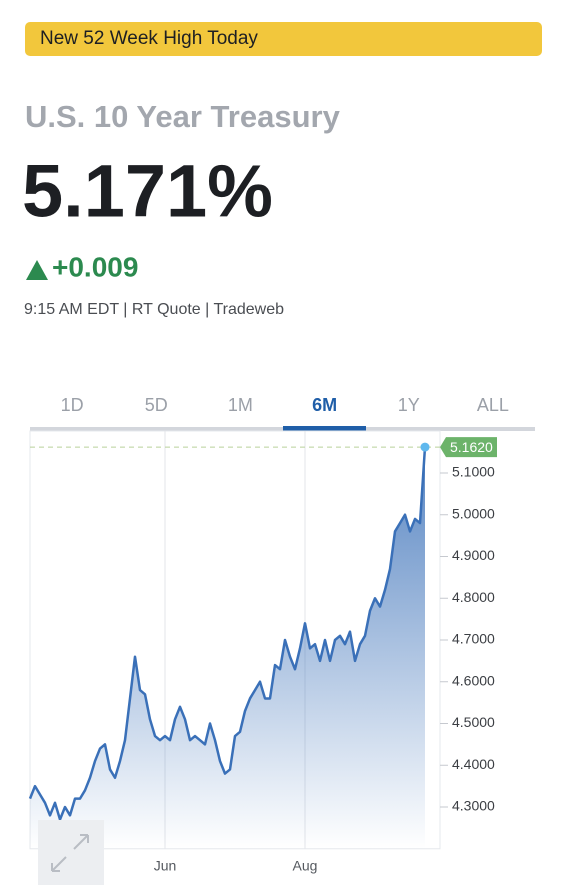 Image resolution: width=565 pixels, height=891 pixels. I want to click on tab-label: 1M, so click(240, 405).